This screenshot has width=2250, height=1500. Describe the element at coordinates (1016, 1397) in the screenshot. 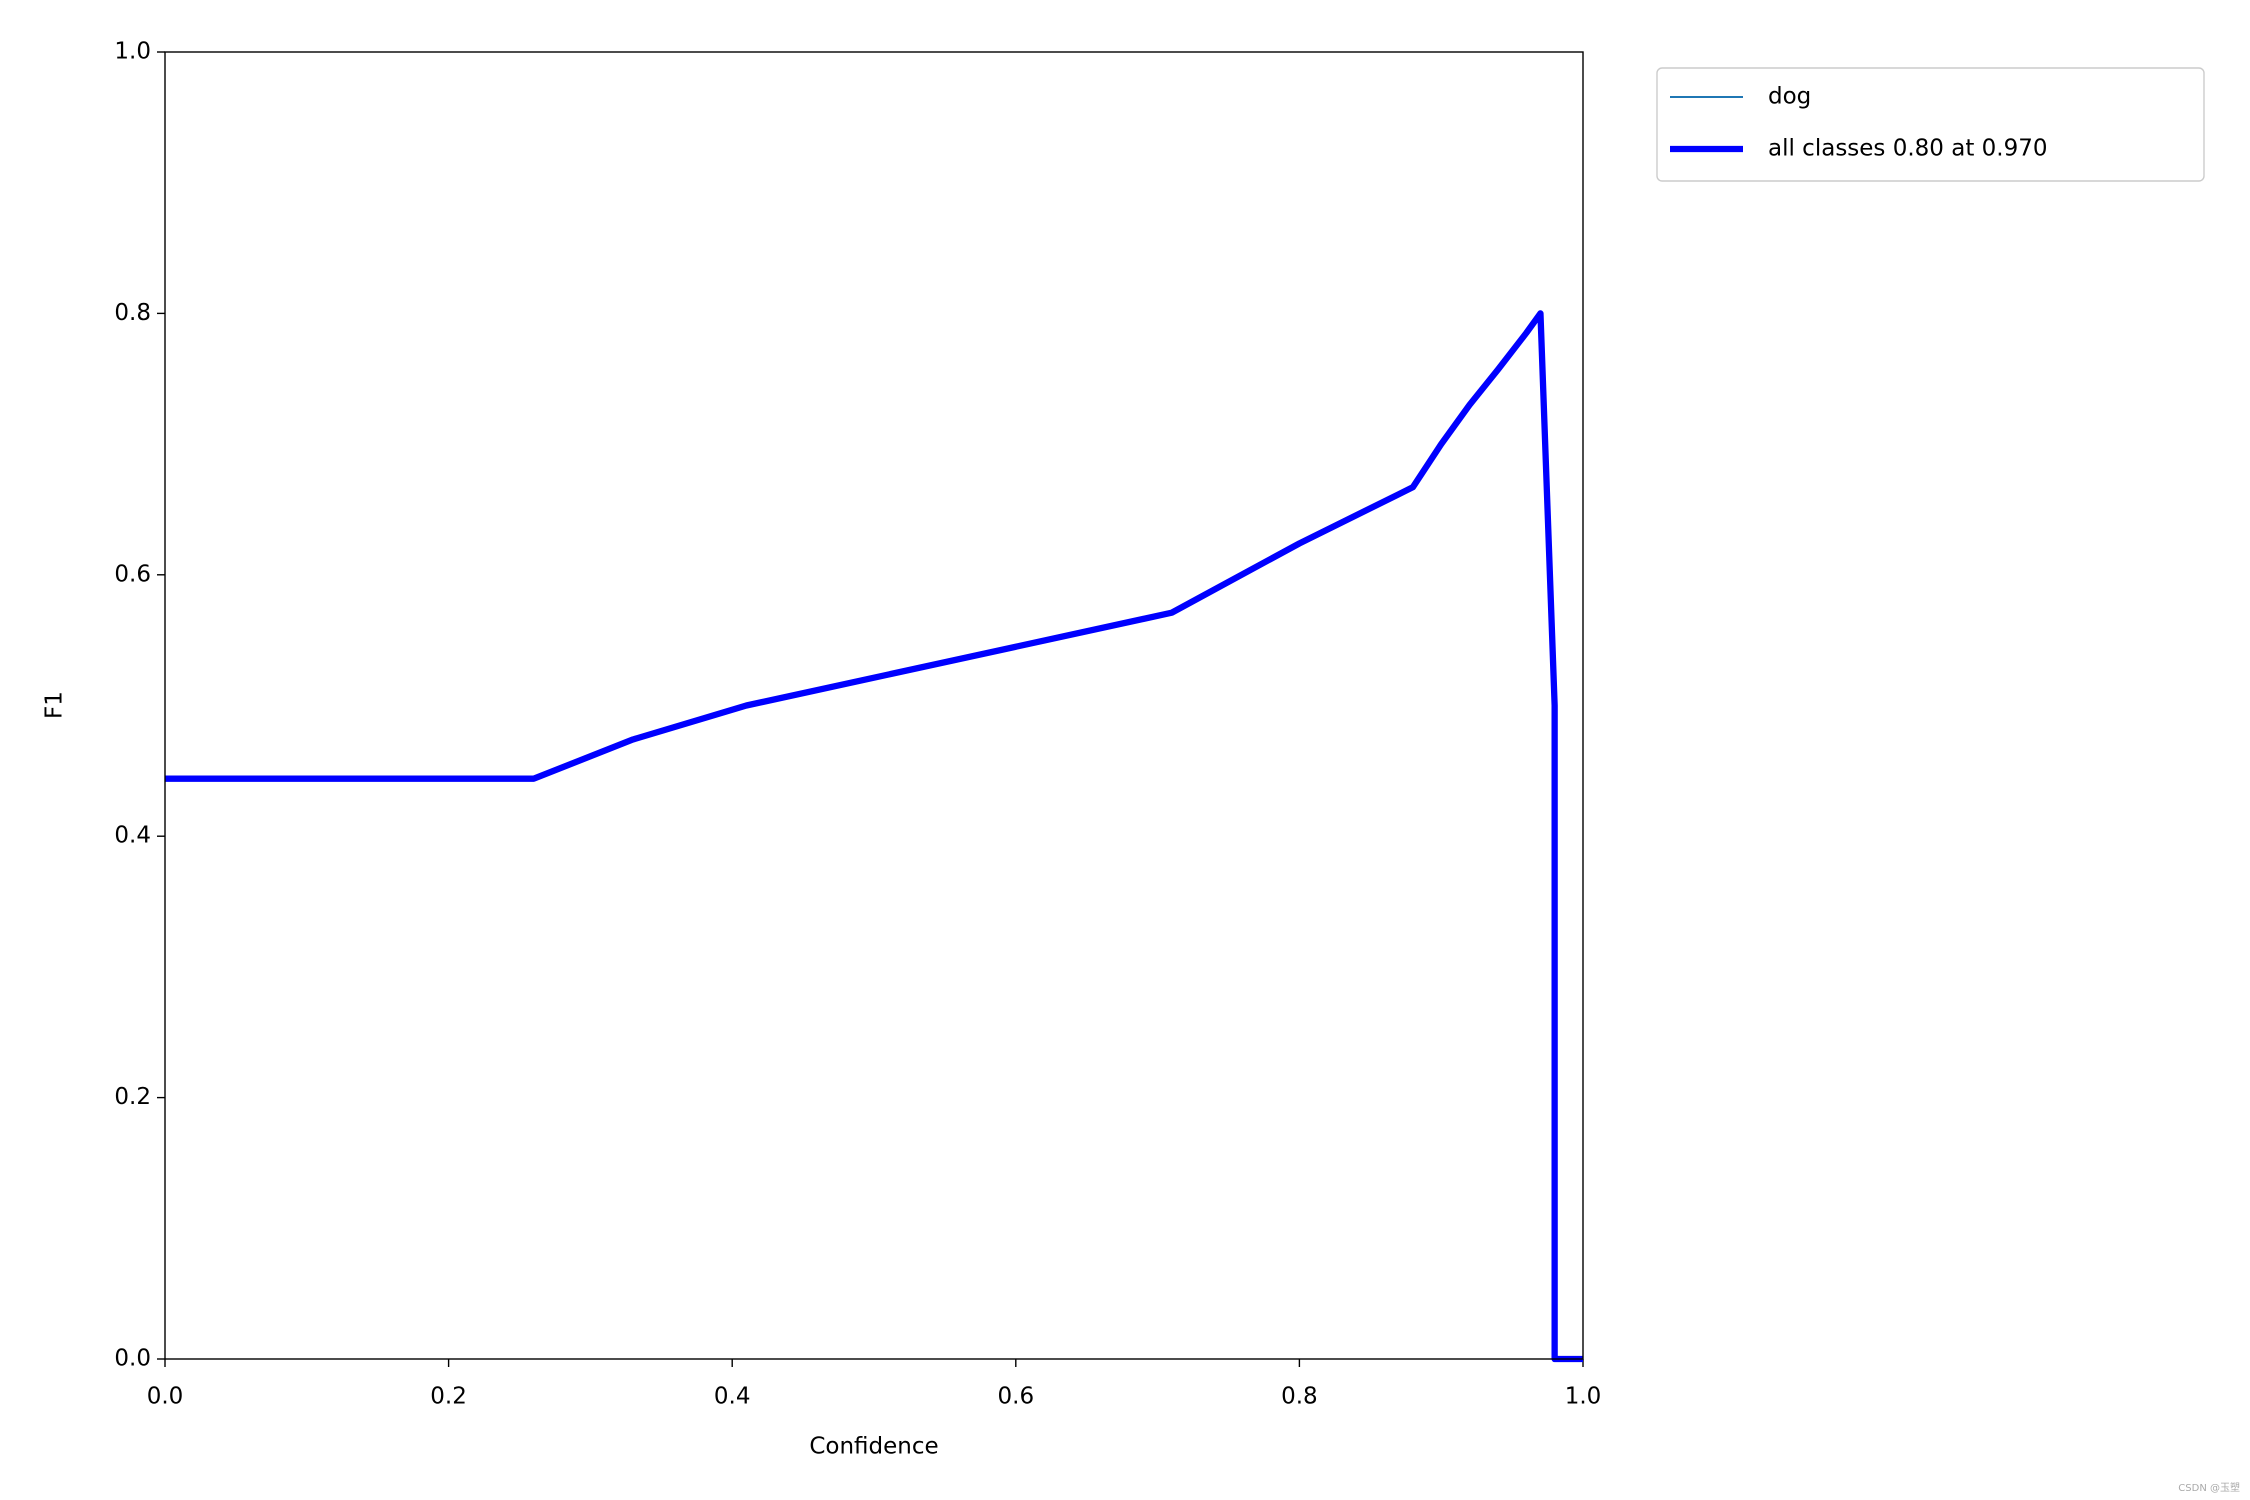

I see `x-tick-label: 0.6` at that location.